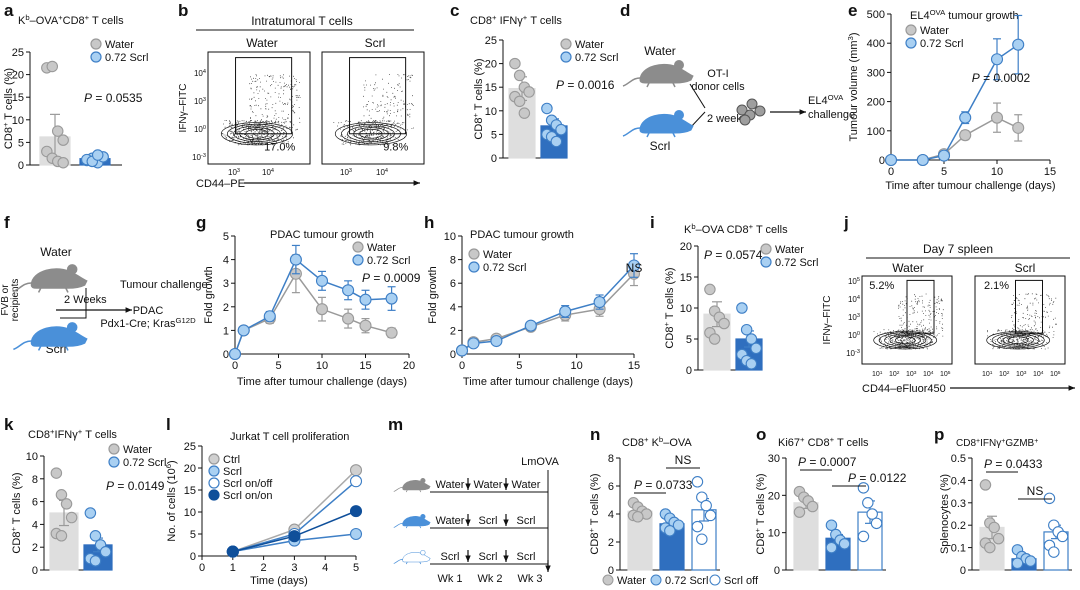 The image size is (1080, 590). I want to click on y-tick-label: 100, so click(200, 129).